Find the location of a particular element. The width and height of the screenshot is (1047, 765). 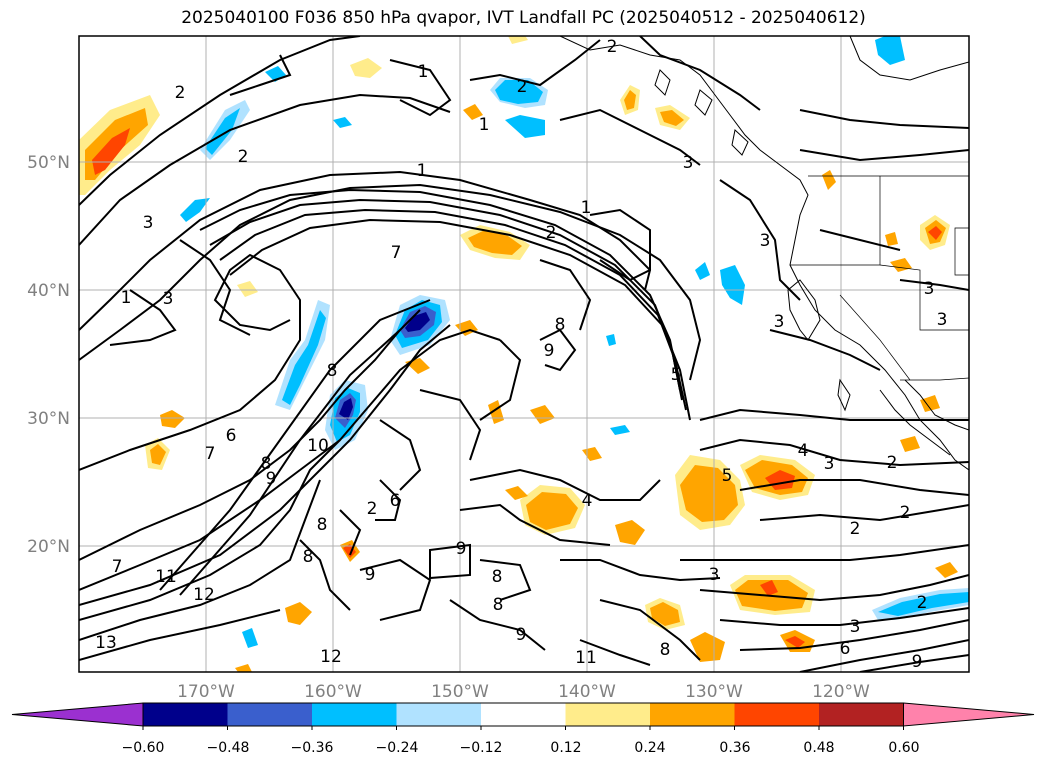

lat-label-20n: 20°N is located at coordinates (48, 547).